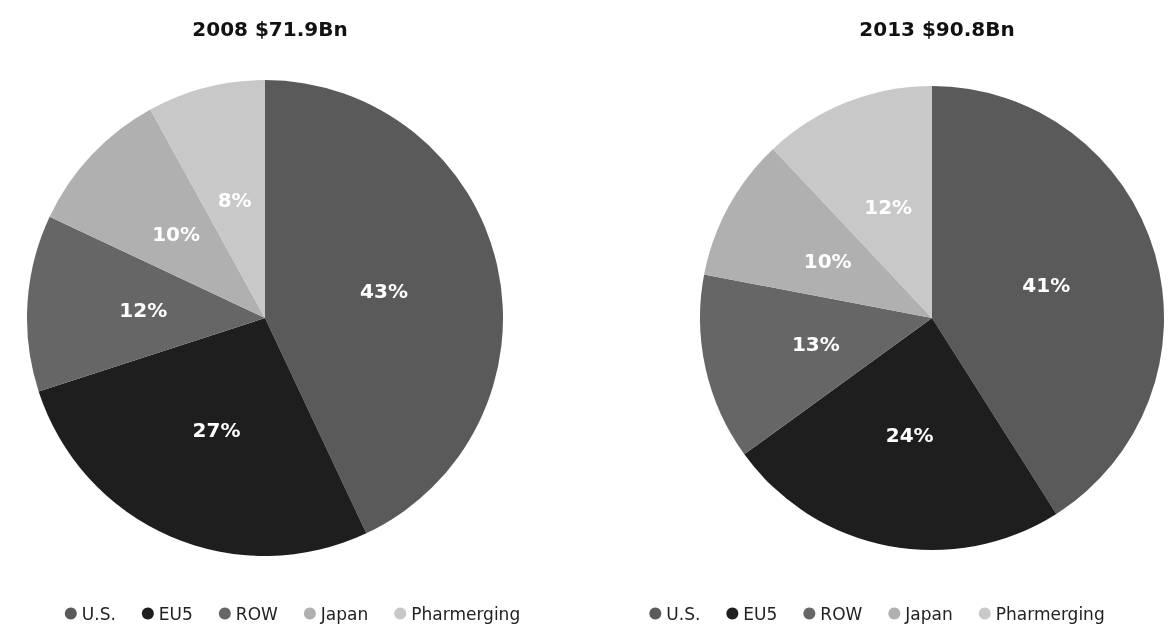  Describe the element at coordinates (143, 310) in the screenshot. I see `data-label: 12%` at that location.